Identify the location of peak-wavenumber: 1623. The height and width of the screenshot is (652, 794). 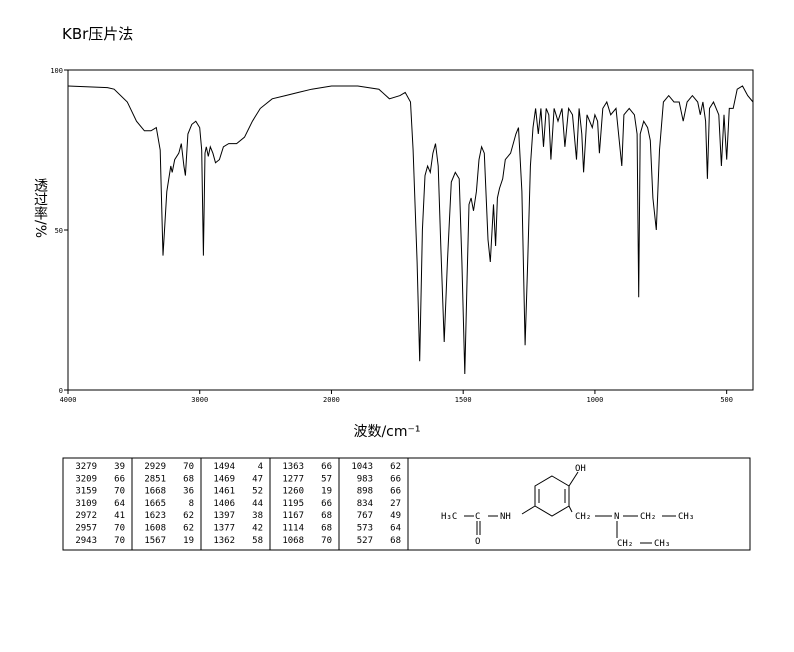
(155, 516).